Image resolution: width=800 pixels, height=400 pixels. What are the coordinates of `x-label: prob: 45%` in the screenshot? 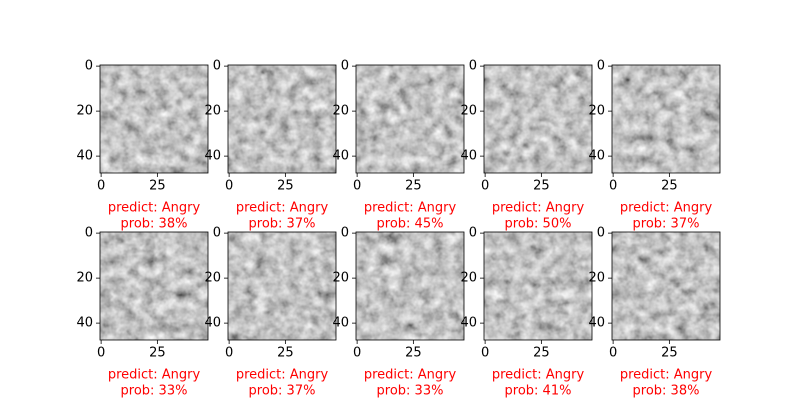 It's located at (410, 224).